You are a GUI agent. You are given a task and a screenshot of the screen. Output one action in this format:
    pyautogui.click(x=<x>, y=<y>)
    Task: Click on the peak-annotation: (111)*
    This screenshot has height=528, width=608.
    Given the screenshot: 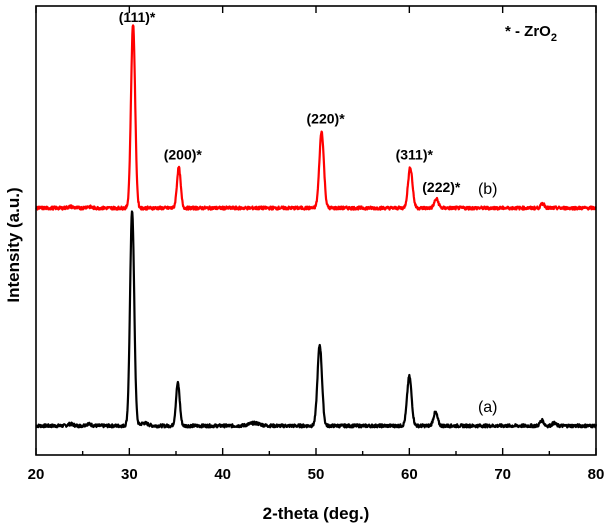 What is the action you would take?
    pyautogui.click(x=137, y=17)
    